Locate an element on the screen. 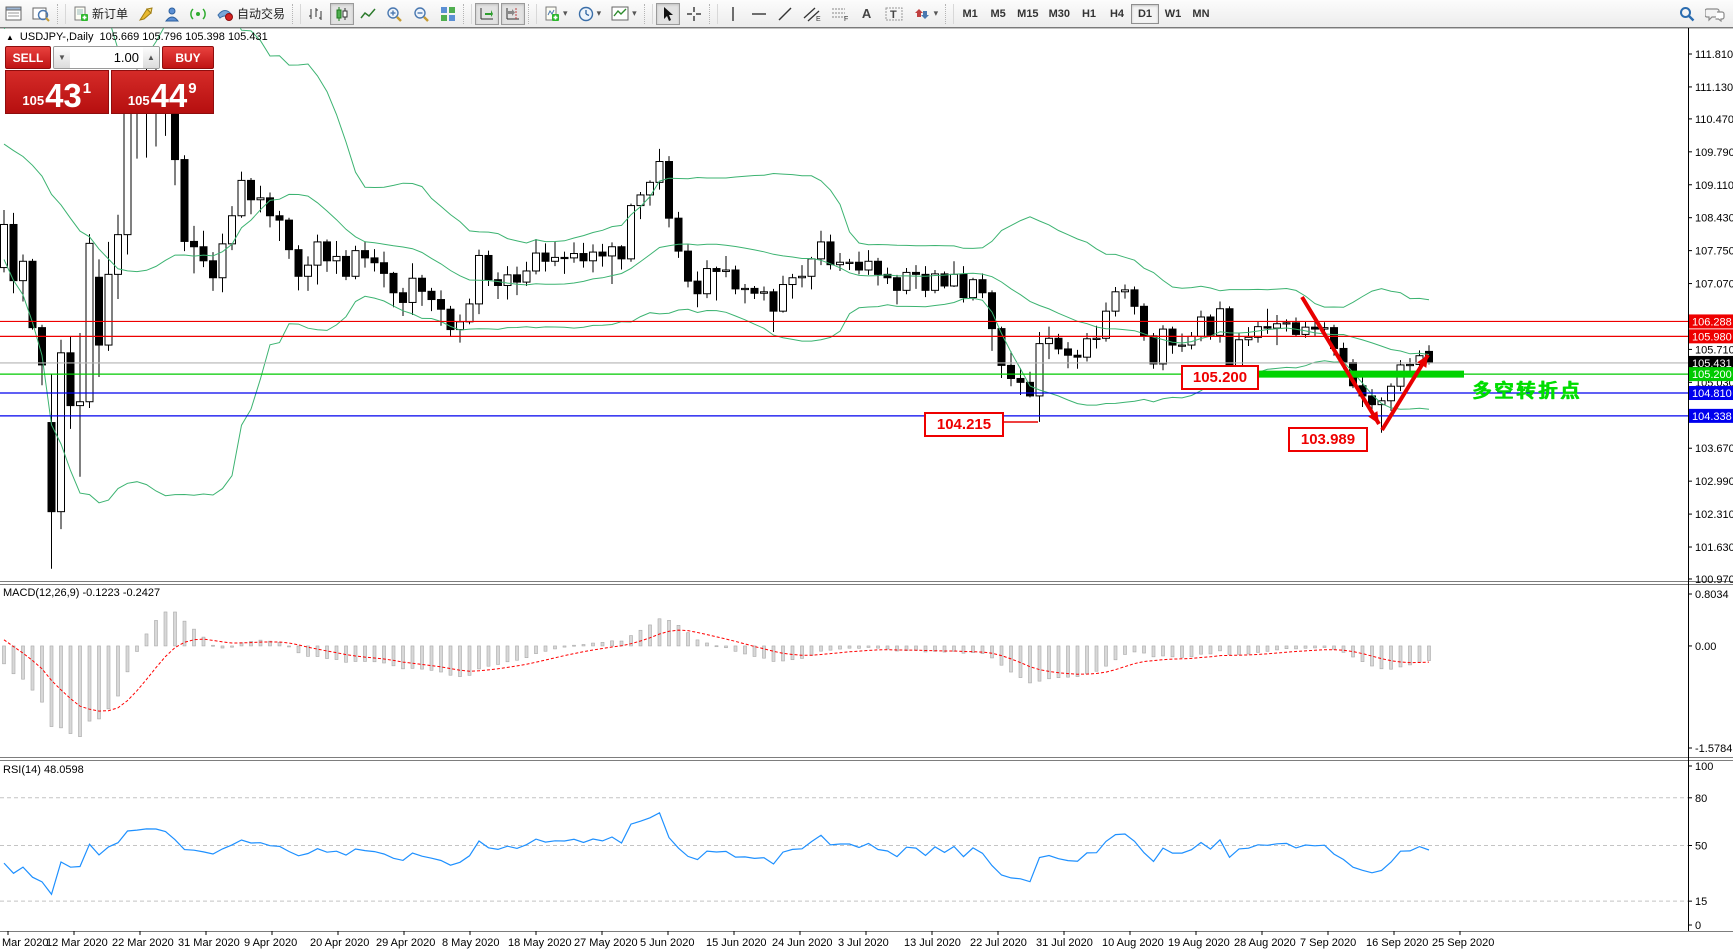 The height and width of the screenshot is (951, 1733). thick-support-segment is located at coordinates (1359, 374).